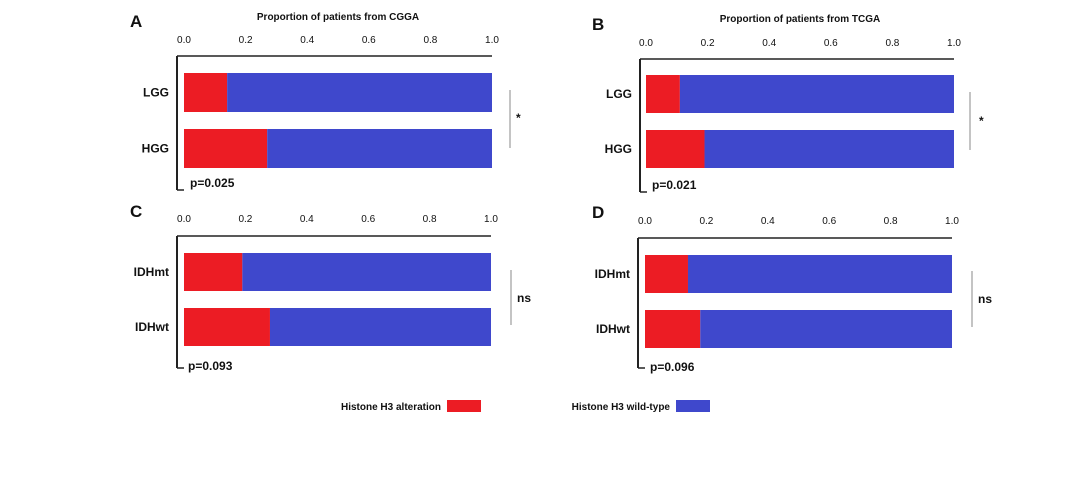 This screenshot has height=484, width=1080. Describe the element at coordinates (212, 183) in the screenshot. I see `p-value: p=0.025` at that location.